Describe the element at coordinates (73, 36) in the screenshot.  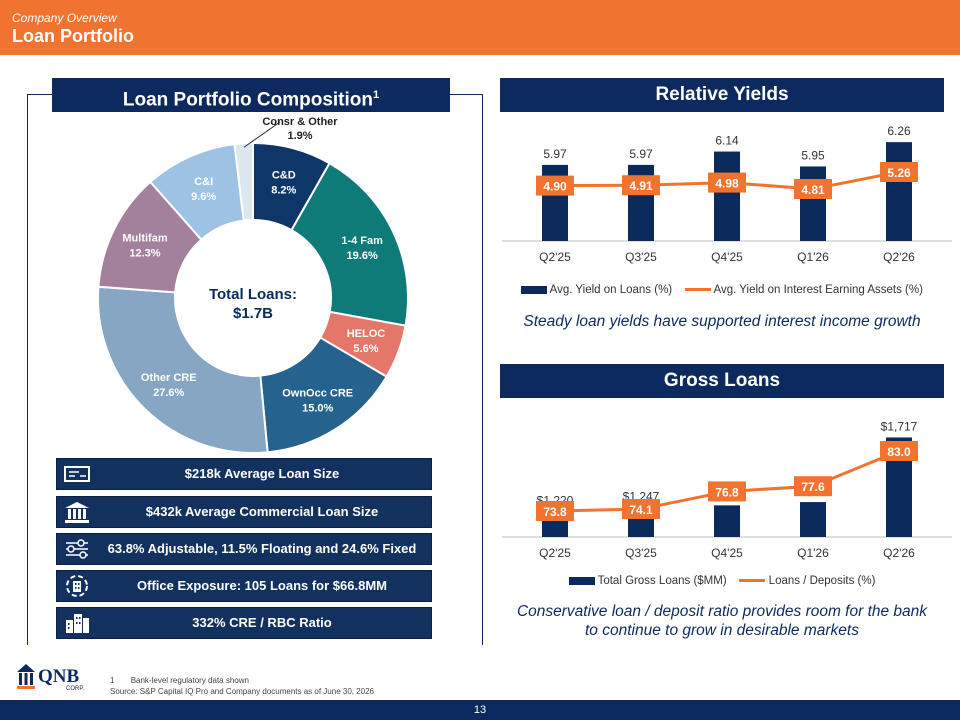
I see `page-title: Loan Portfolio` at that location.